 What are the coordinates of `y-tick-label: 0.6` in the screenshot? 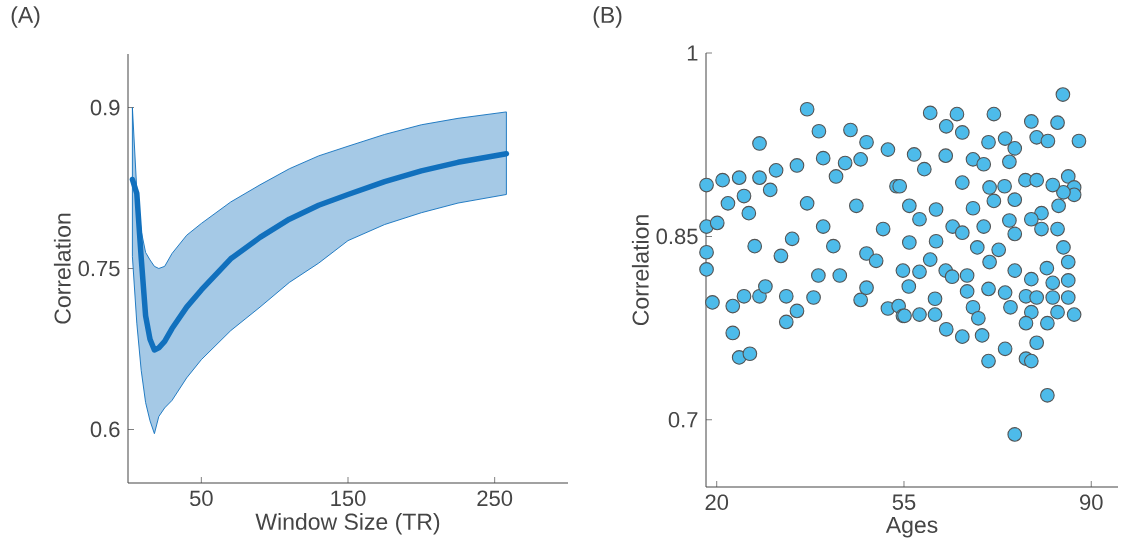 It's located at (105, 429).